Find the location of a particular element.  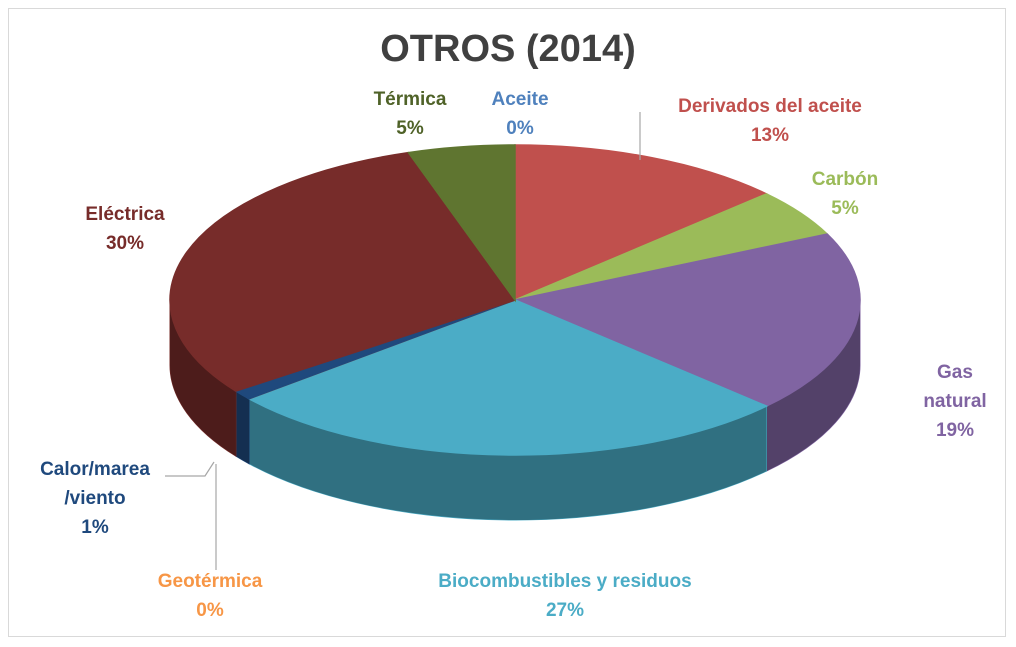

data-label-category: Aceite is located at coordinates (520, 99).